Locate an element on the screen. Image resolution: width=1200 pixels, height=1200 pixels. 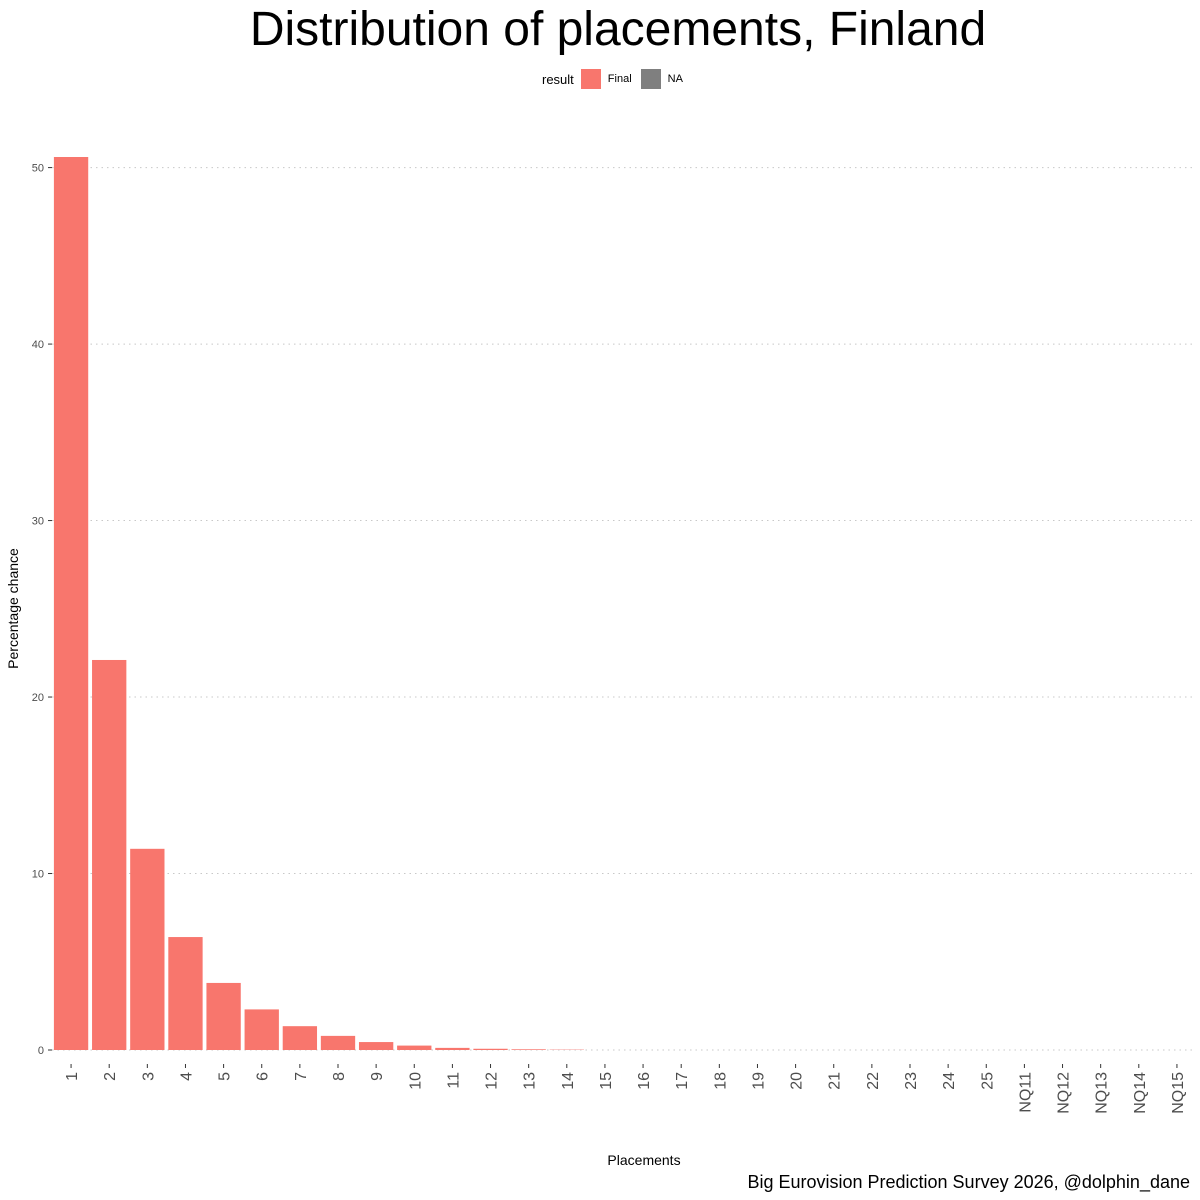
x-tick-label-14: 14 is located at coordinates (568, 1081).